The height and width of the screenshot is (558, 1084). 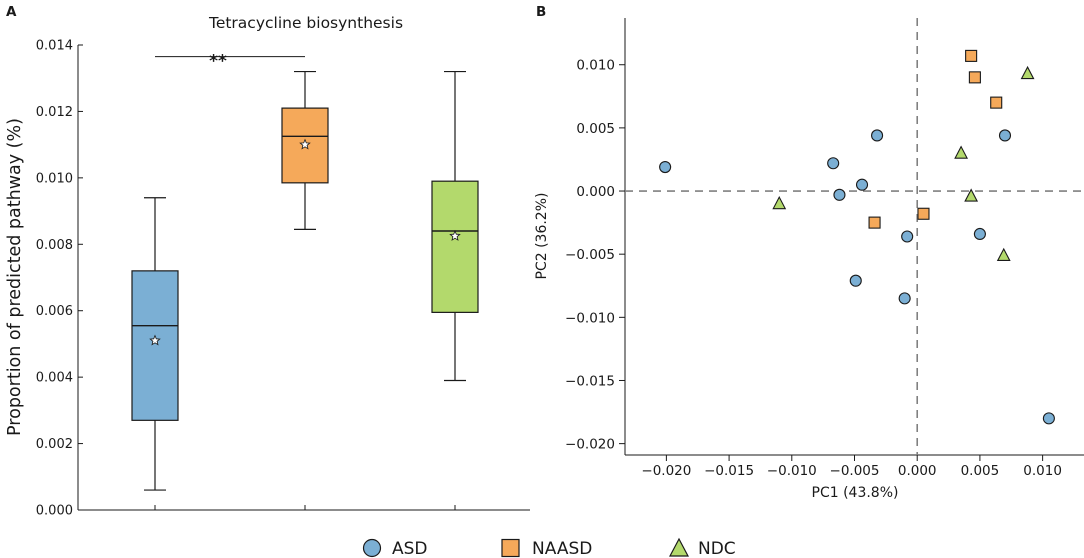 I want to click on panel-a-label: A, so click(x=11, y=12).